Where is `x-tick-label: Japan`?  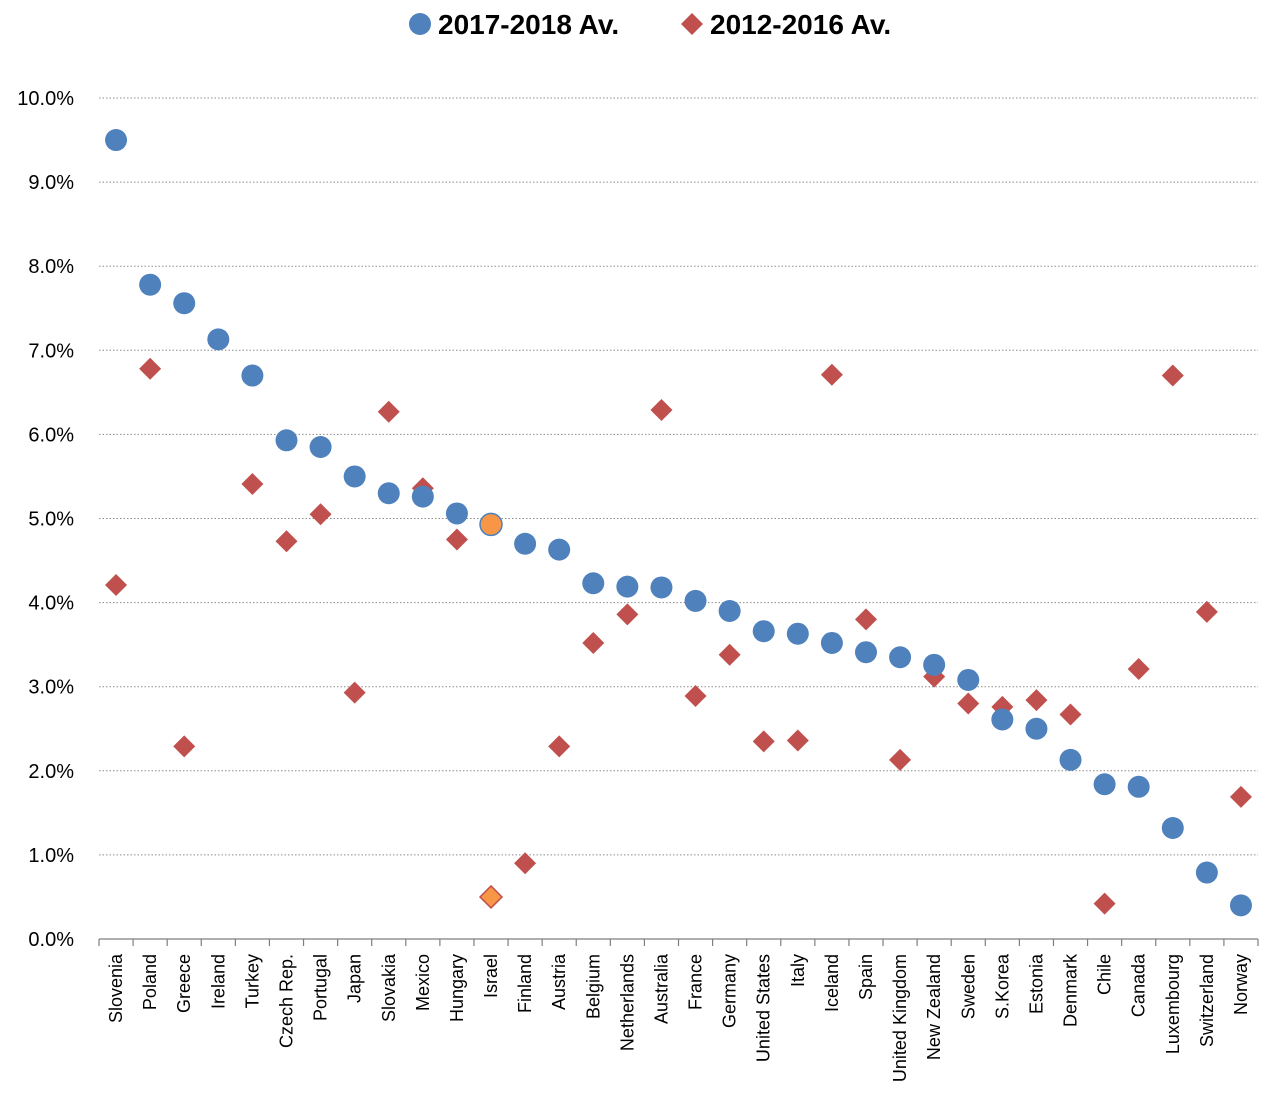
x-tick-label: Japan is located at coordinates (355, 978).